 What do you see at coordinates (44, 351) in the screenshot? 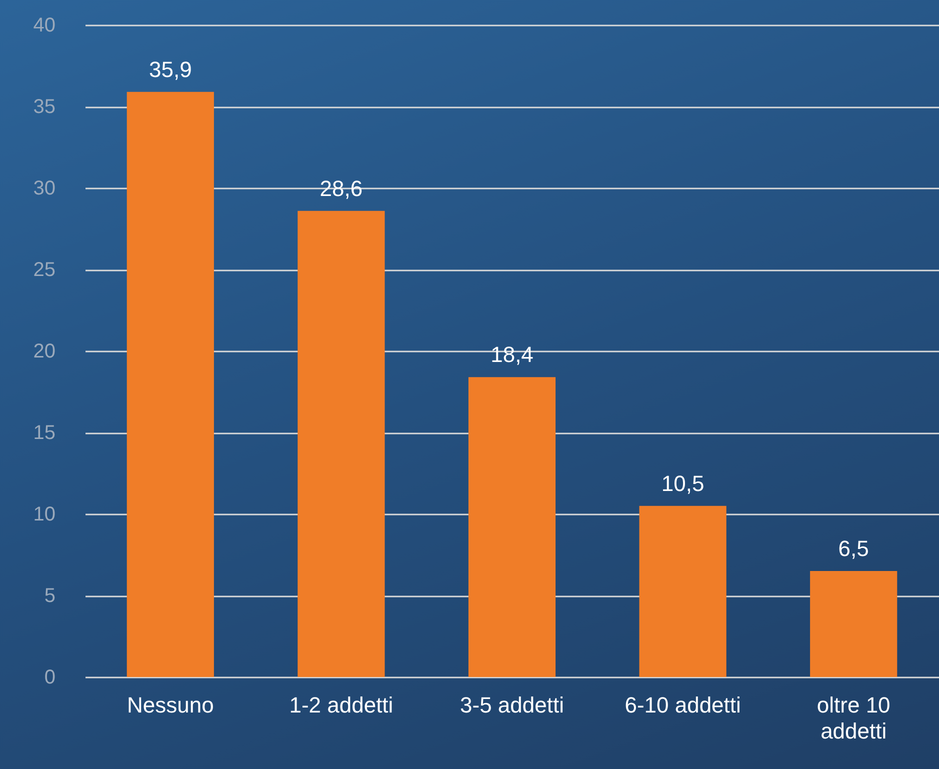
I see `y-tick-label: 20` at bounding box center [44, 351].